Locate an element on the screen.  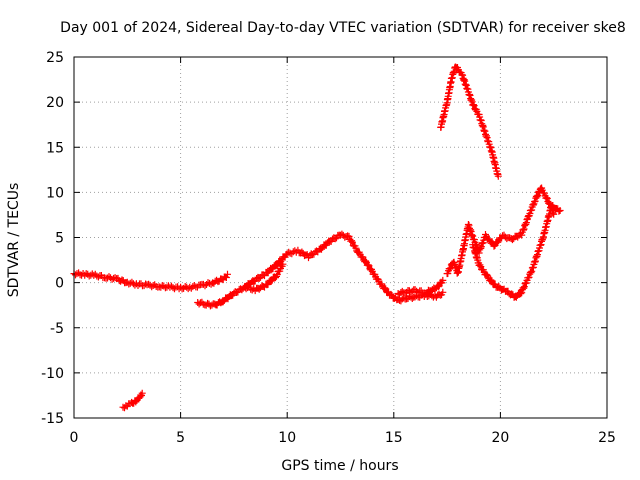
x-tick-label: 10 is located at coordinates (287, 438).